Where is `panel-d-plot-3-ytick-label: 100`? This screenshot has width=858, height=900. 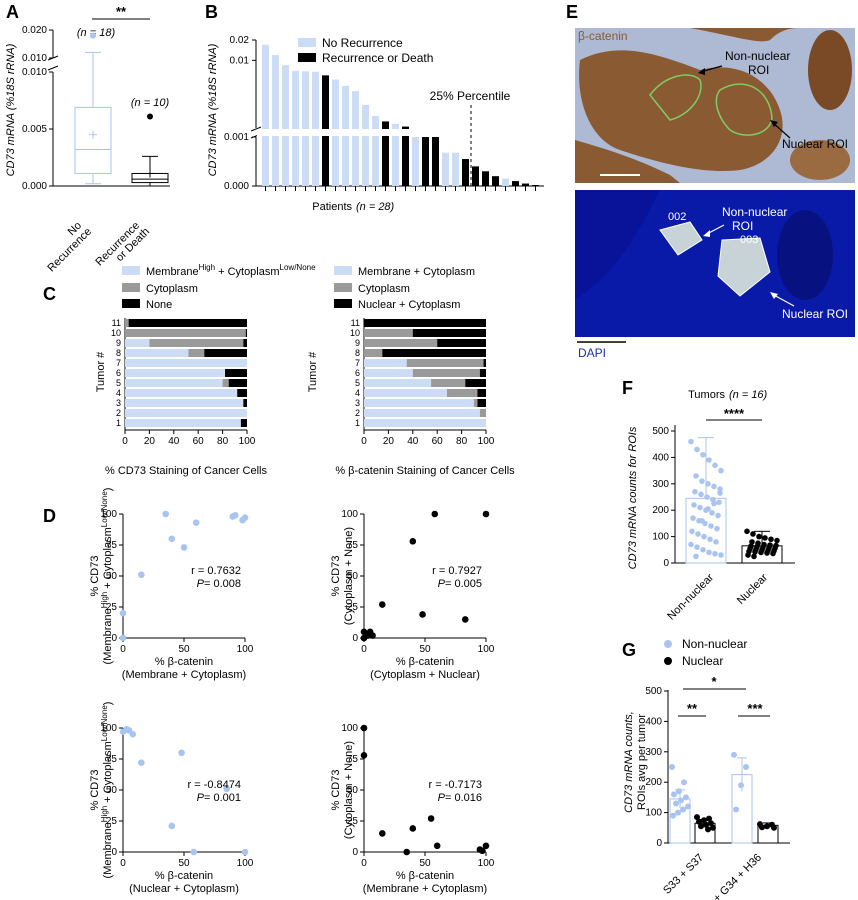
panel-d-plot-3-ytick-label: 100 is located at coordinates (108, 728).